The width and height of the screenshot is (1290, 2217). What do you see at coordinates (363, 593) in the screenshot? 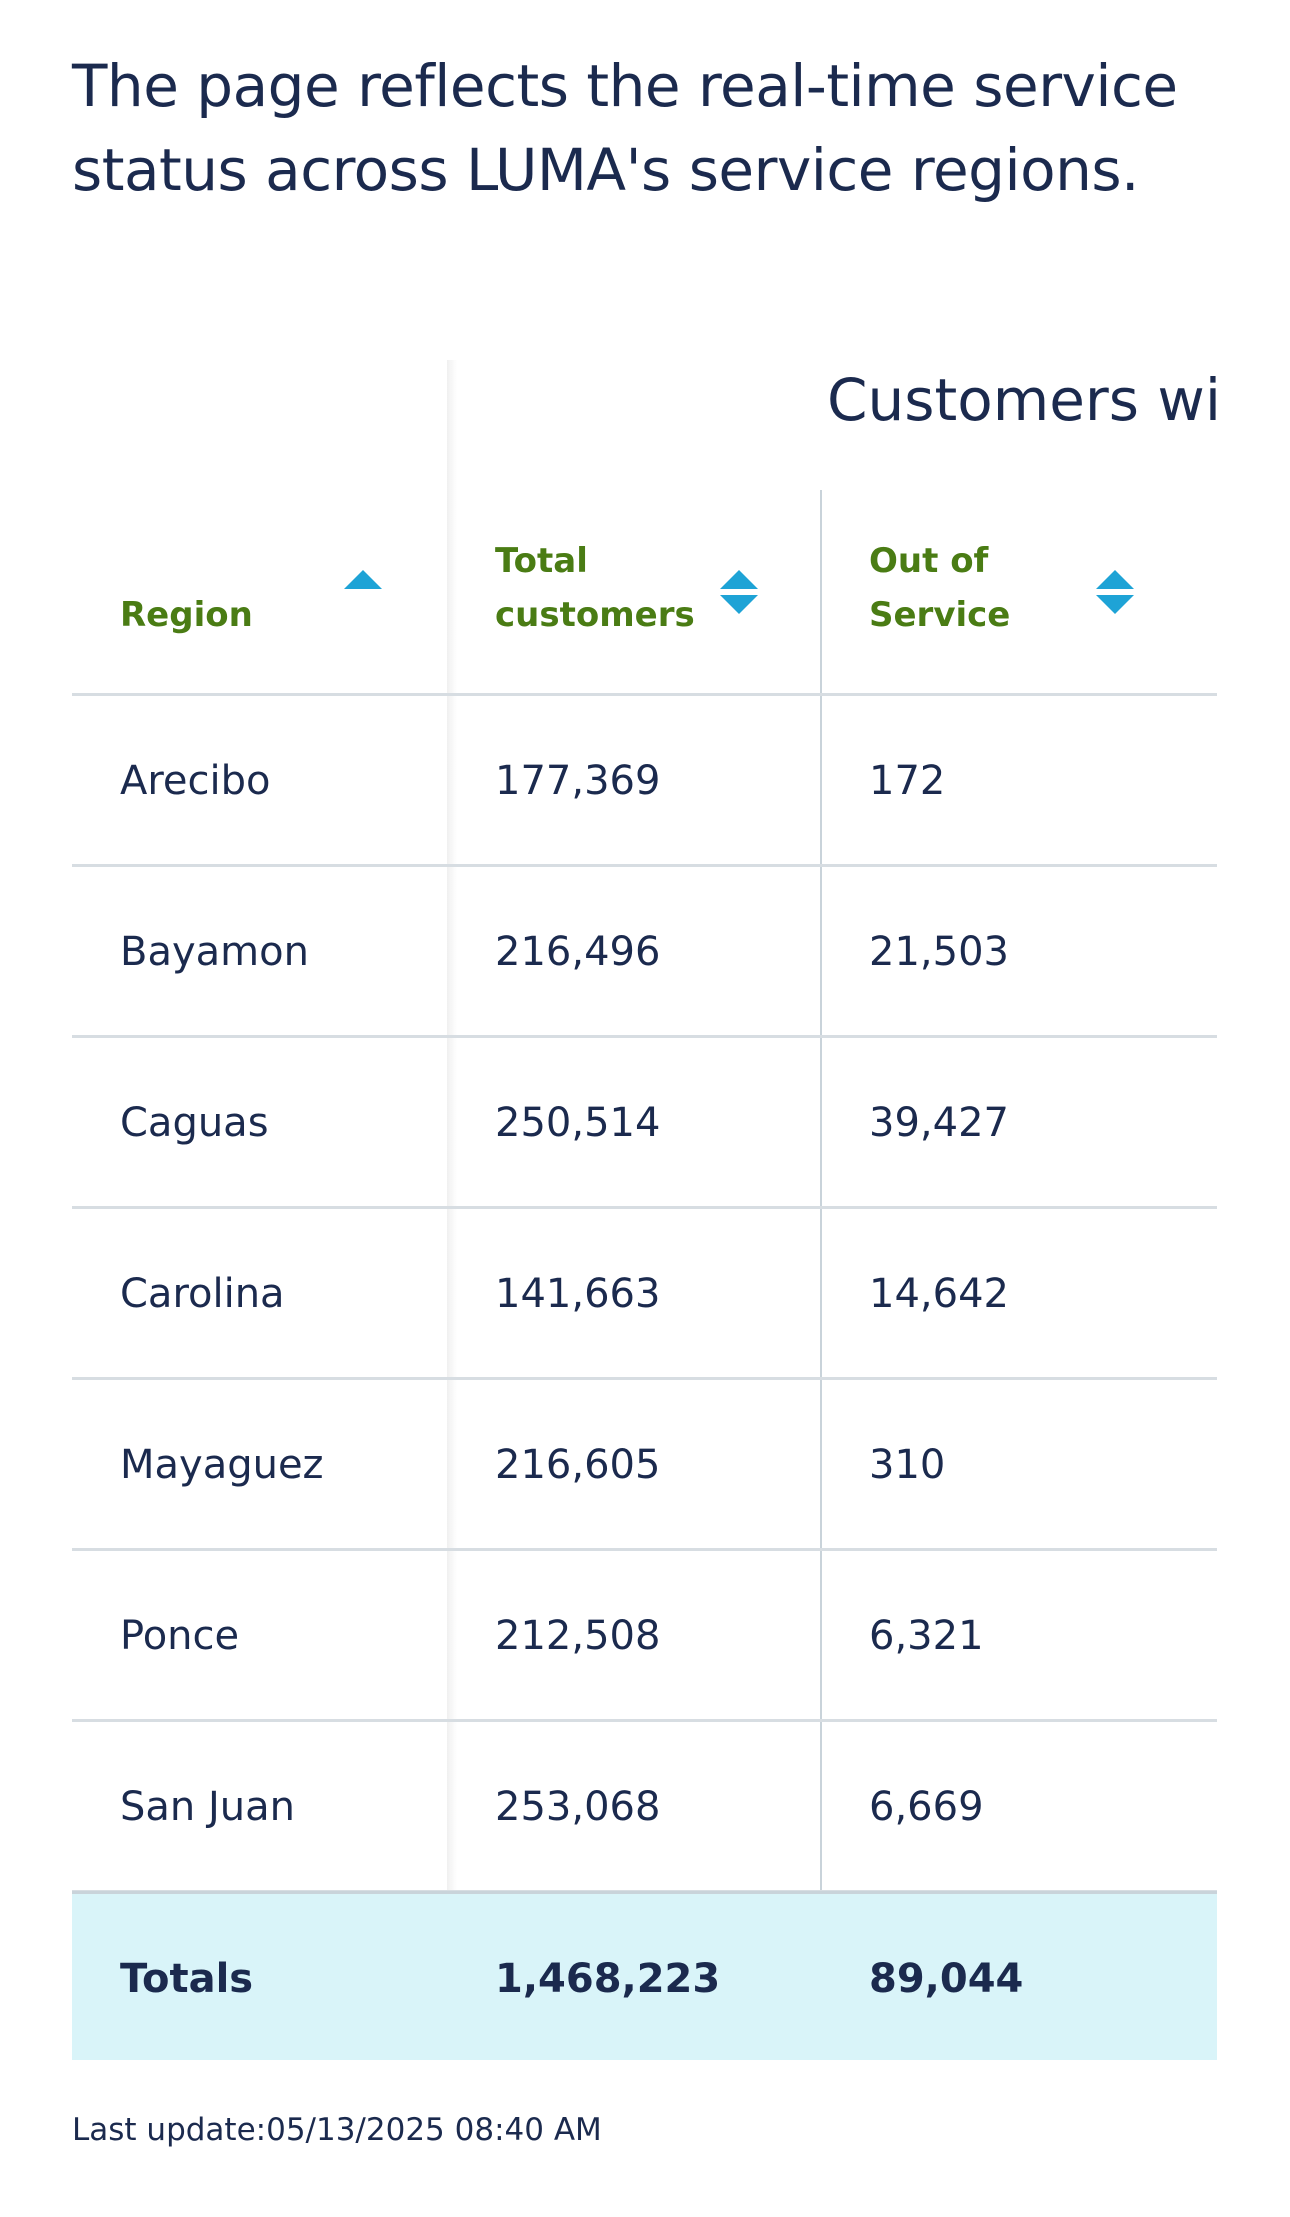
I see `sort-ascending-icon` at bounding box center [363, 593].